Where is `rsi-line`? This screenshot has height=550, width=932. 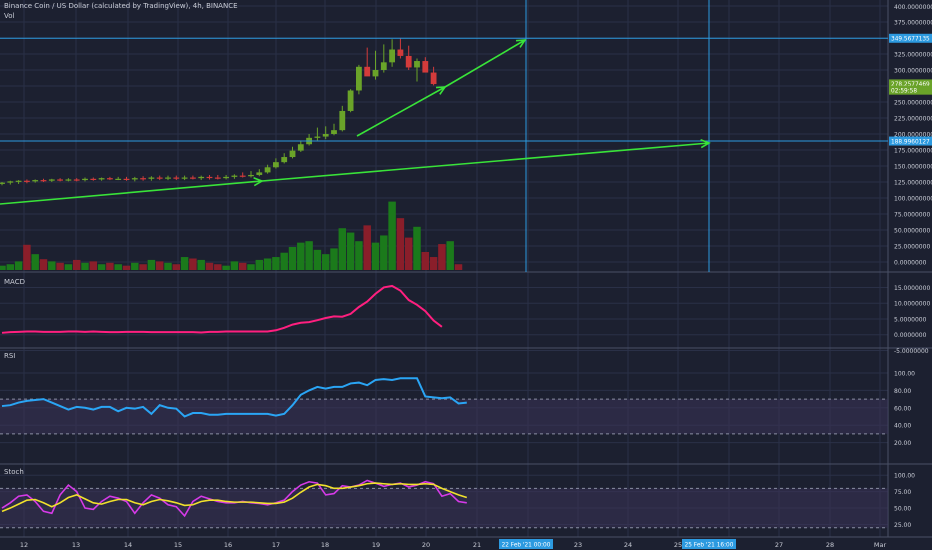
rsi-line is located at coordinates (234, 397).